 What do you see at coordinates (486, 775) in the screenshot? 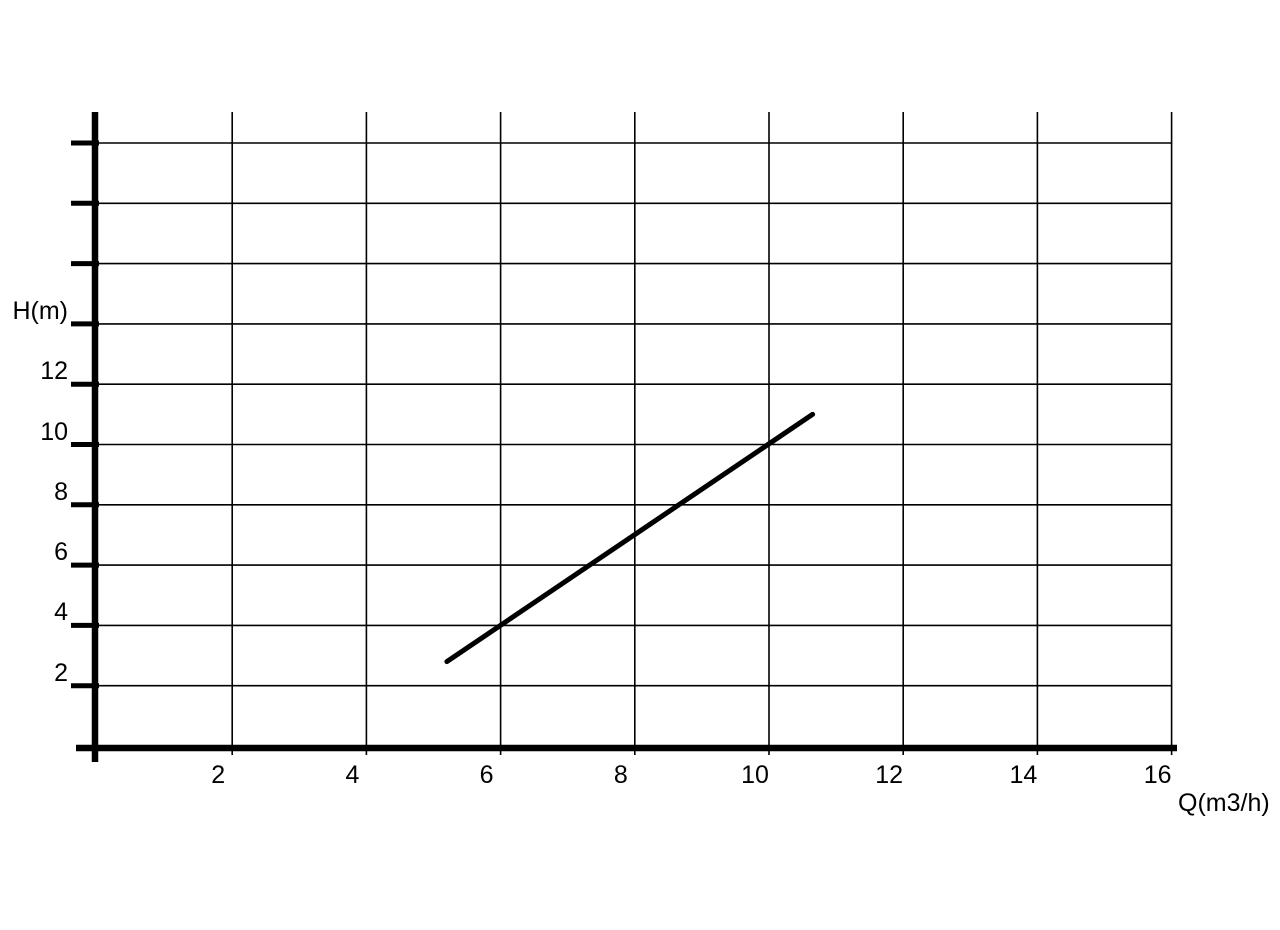
I see `x-tick-label: 6` at bounding box center [486, 775].